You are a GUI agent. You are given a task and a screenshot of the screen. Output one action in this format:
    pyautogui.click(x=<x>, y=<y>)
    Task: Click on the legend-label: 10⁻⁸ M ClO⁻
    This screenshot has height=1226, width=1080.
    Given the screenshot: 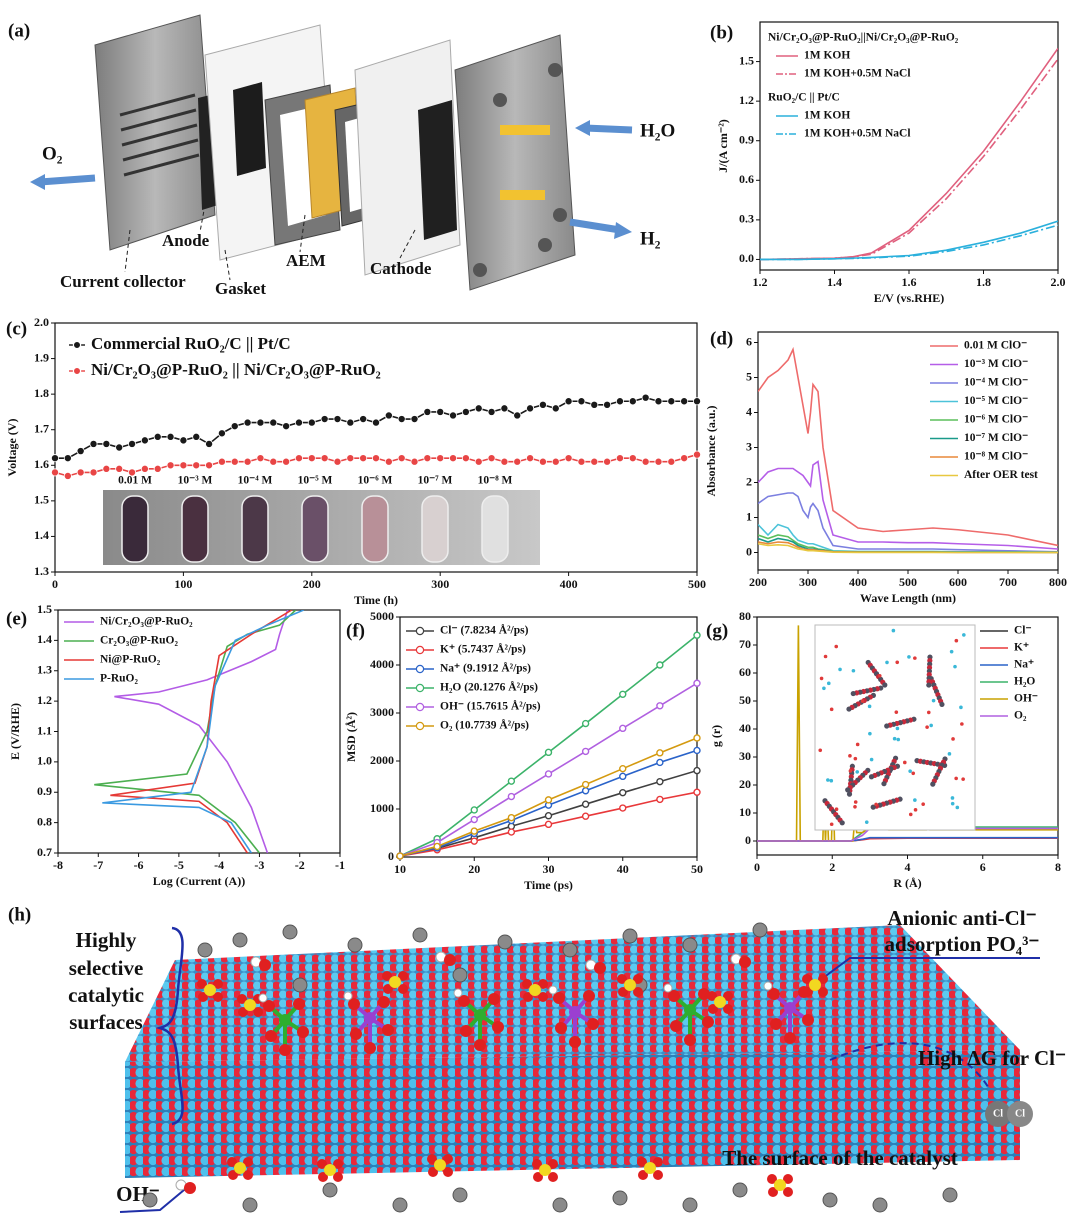 What is the action you would take?
    pyautogui.click(x=996, y=457)
    